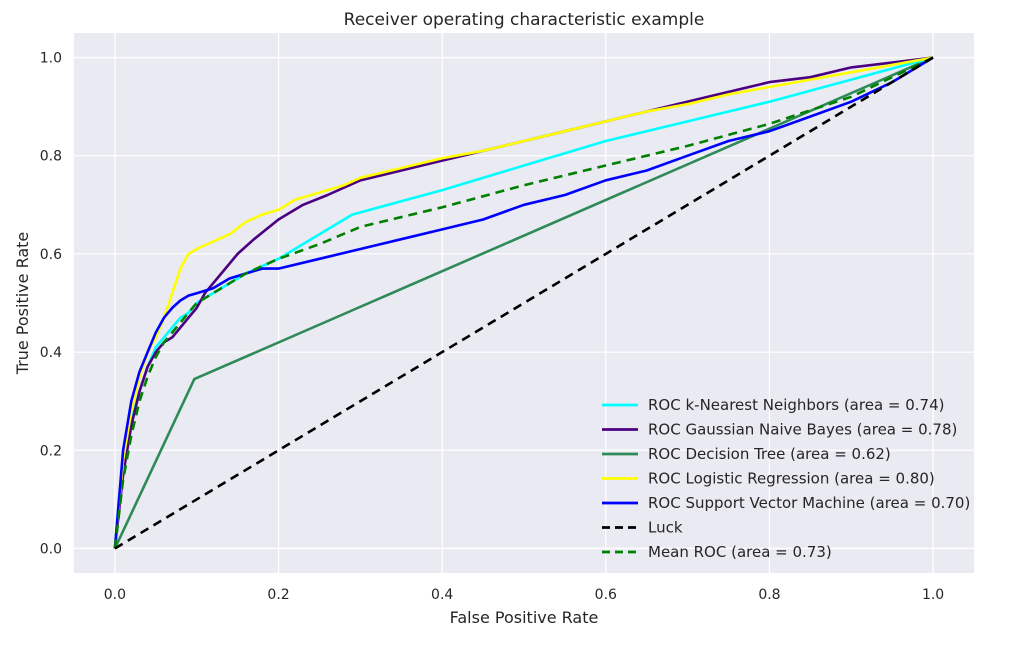 The width and height of the screenshot is (1010, 658). I want to click on legend-label: Luck, so click(665, 528).